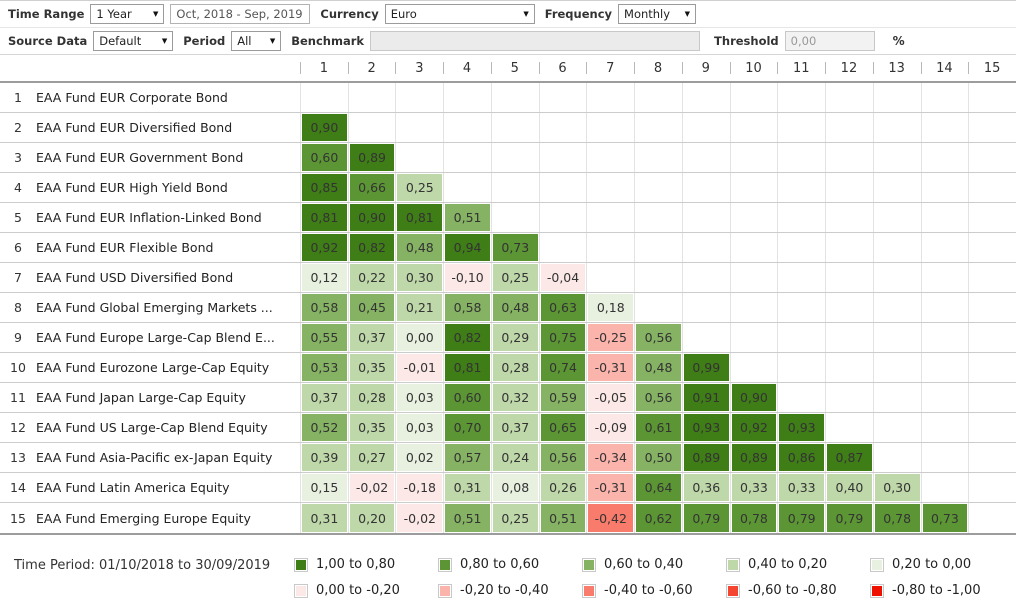  I want to click on legend-item: 0,00 to -0,20, so click(366, 590).